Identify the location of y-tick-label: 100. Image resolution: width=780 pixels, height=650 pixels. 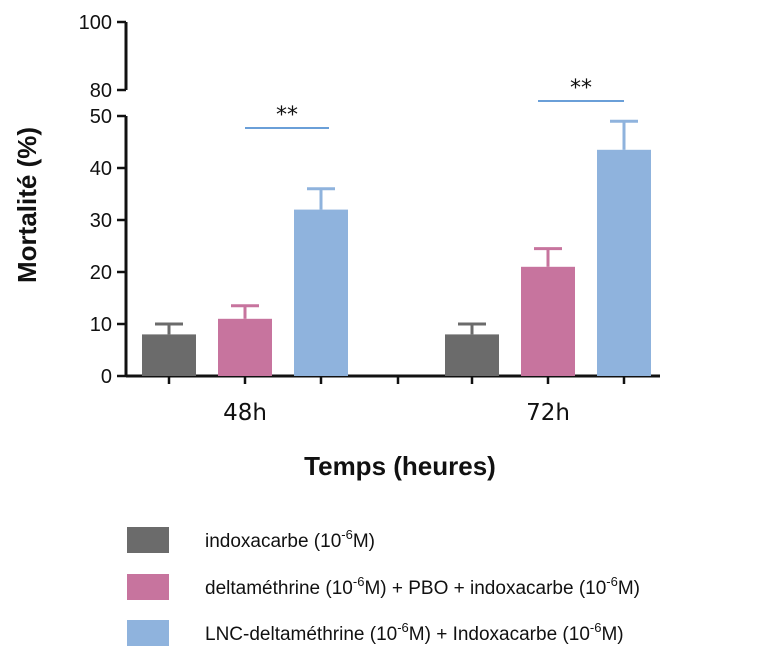
(95, 23).